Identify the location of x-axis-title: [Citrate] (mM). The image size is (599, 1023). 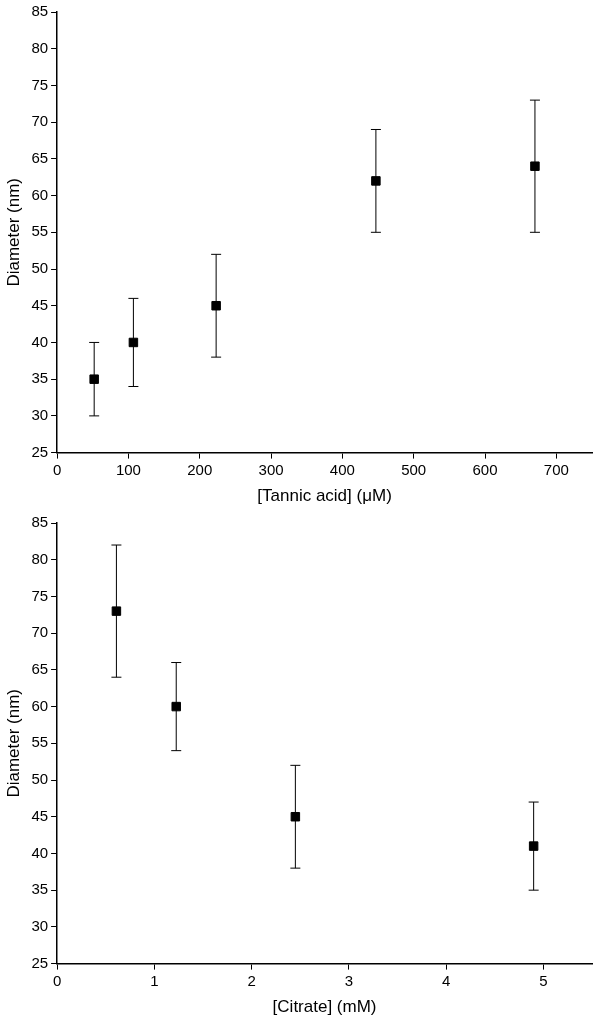
(324, 1007).